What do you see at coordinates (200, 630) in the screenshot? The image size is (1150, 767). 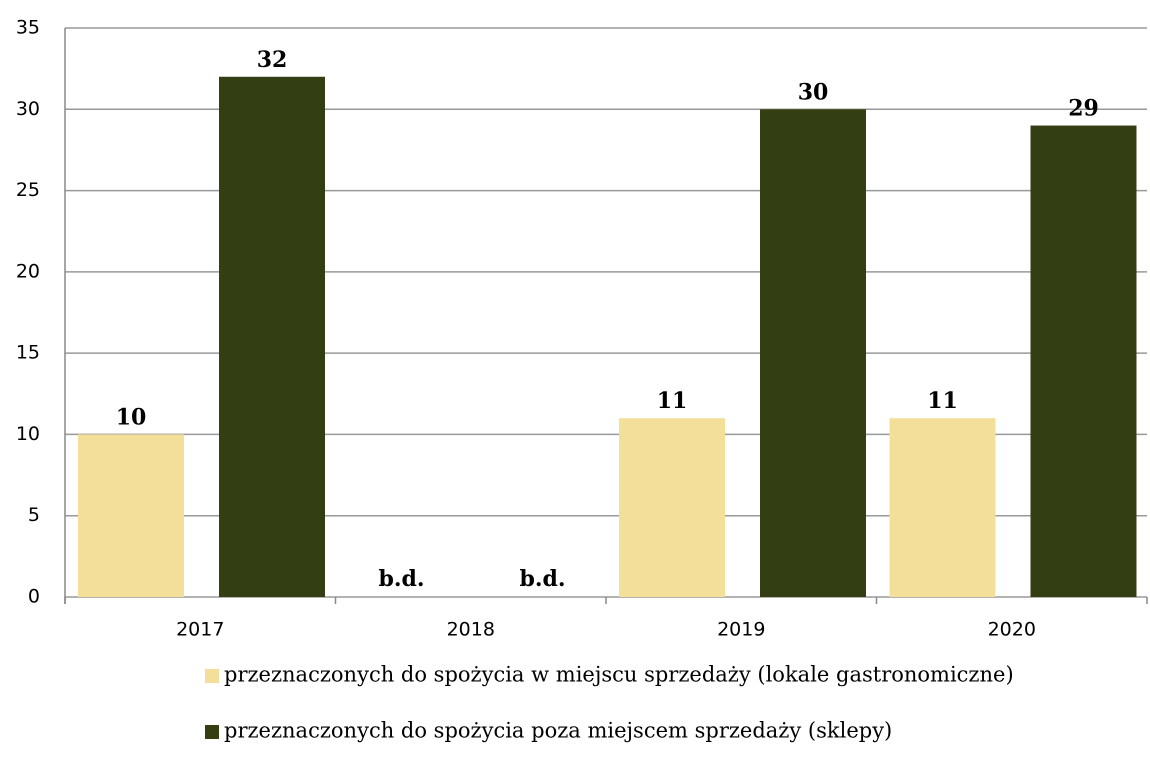 I see `x-tick-label: 2017` at bounding box center [200, 630].